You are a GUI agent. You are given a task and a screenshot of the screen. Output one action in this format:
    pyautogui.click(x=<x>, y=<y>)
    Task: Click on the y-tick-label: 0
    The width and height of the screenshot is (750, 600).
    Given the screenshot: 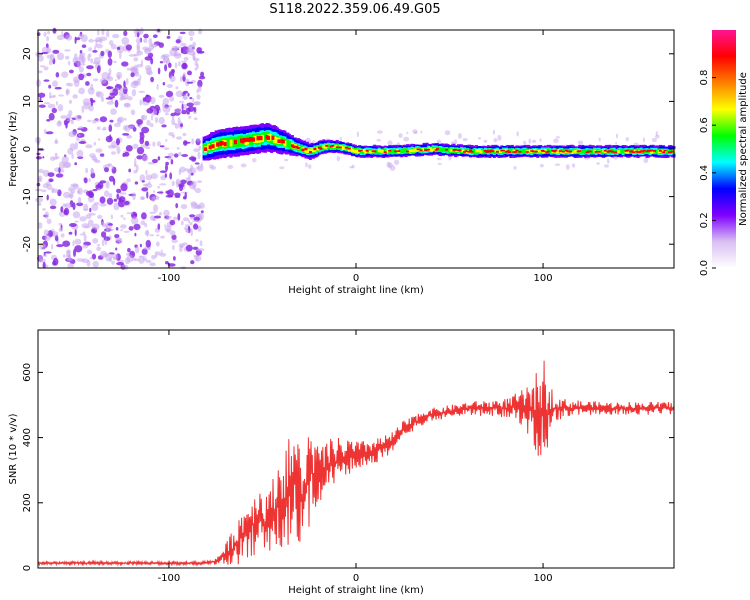 What is the action you would take?
    pyautogui.click(x=27, y=568)
    